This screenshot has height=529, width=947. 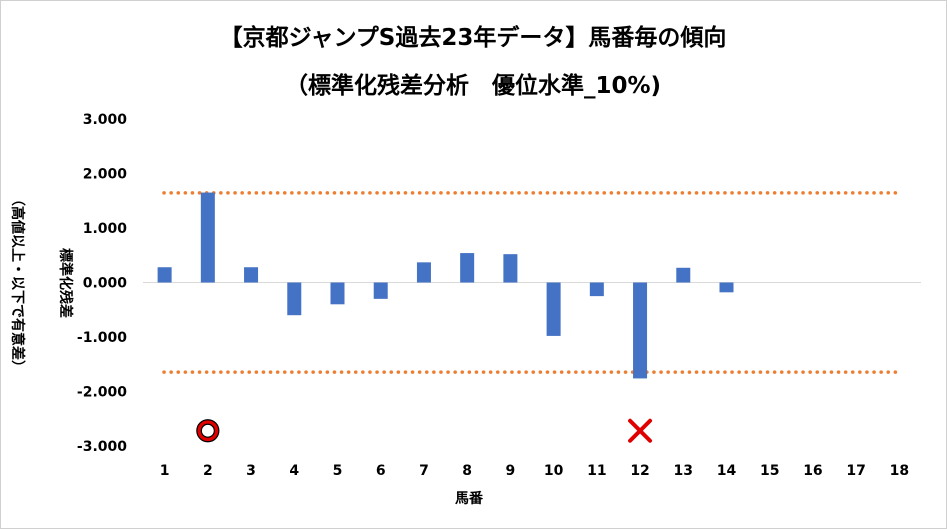 I want to click on x-tick-label: 9, so click(x=511, y=471).